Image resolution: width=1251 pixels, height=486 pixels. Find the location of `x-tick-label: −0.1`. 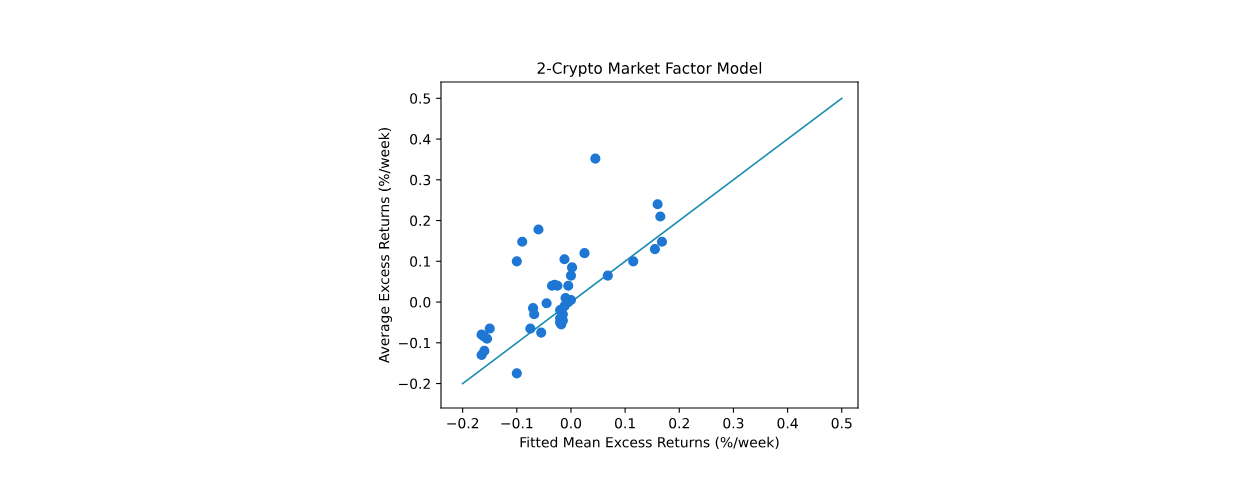

x-tick-label: −0.1 is located at coordinates (517, 423).